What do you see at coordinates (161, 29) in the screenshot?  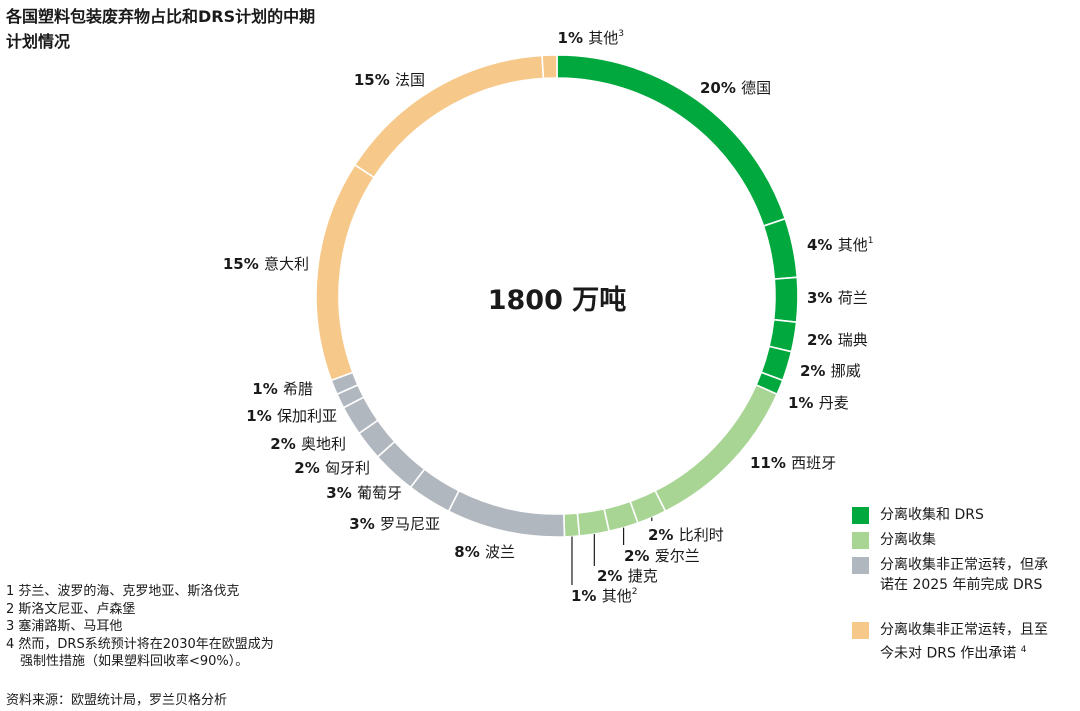 I see `chart-title: 各国塑料包装废弃物占比和DRS计划的中期计划情况` at bounding box center [161, 29].